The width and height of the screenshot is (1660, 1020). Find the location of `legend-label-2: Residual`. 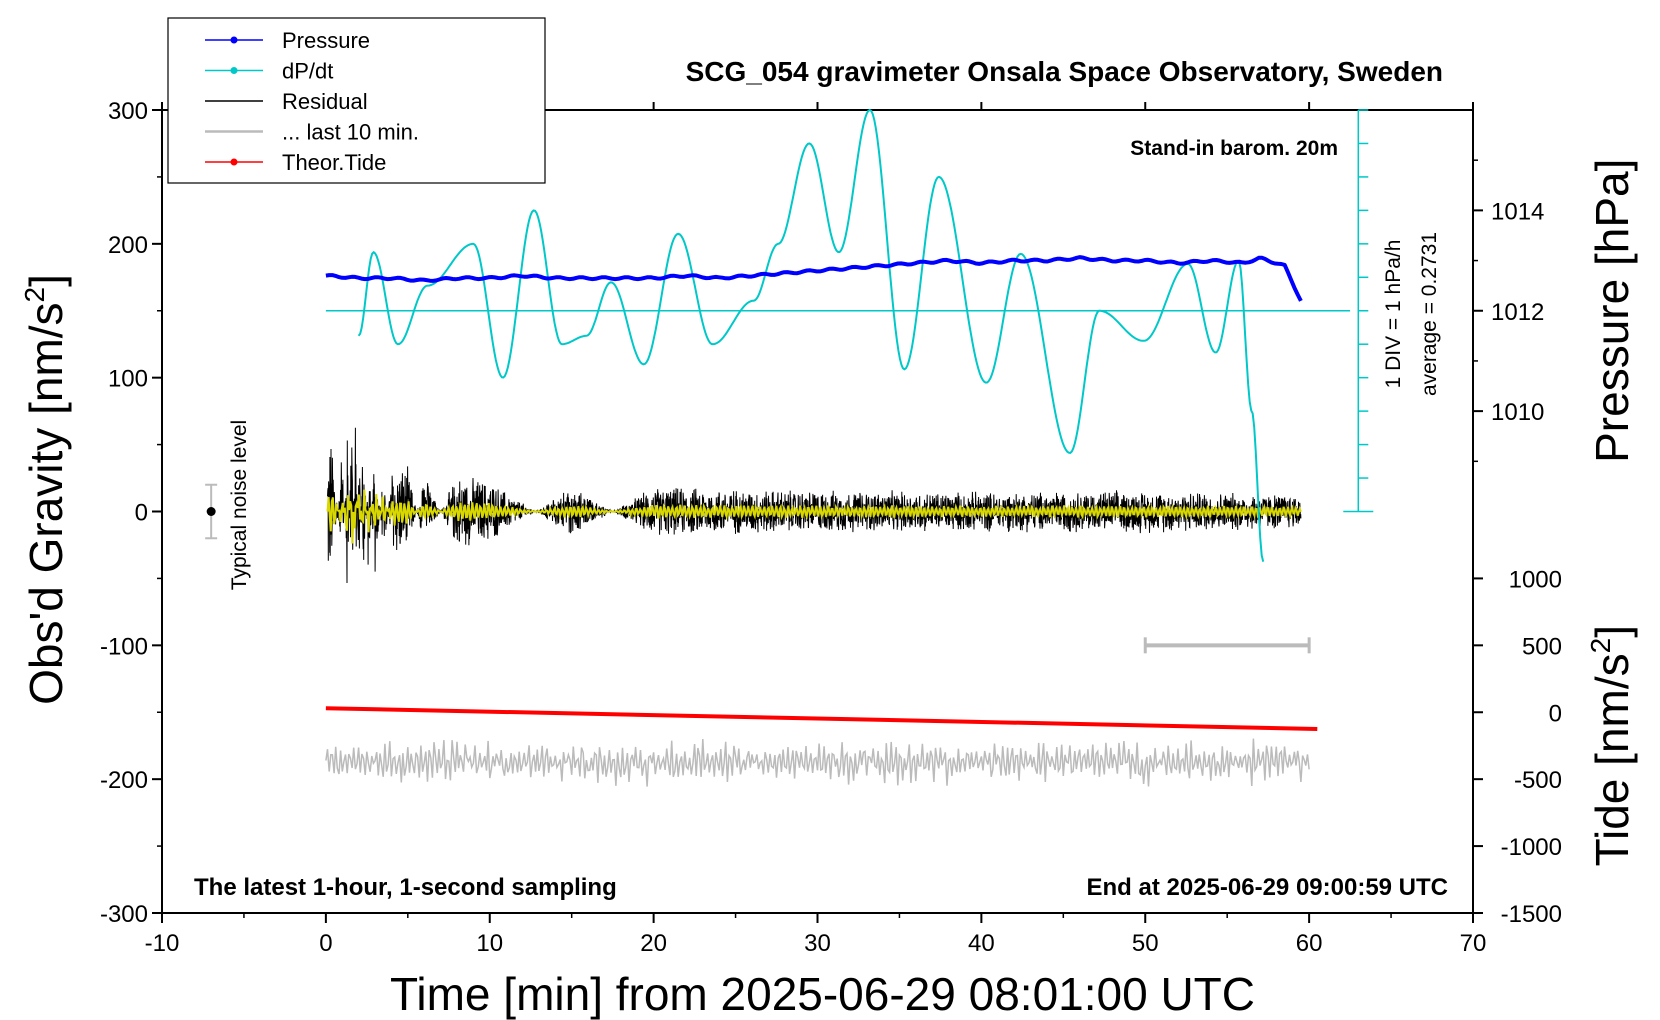

legend-label-2: Residual is located at coordinates (325, 101).